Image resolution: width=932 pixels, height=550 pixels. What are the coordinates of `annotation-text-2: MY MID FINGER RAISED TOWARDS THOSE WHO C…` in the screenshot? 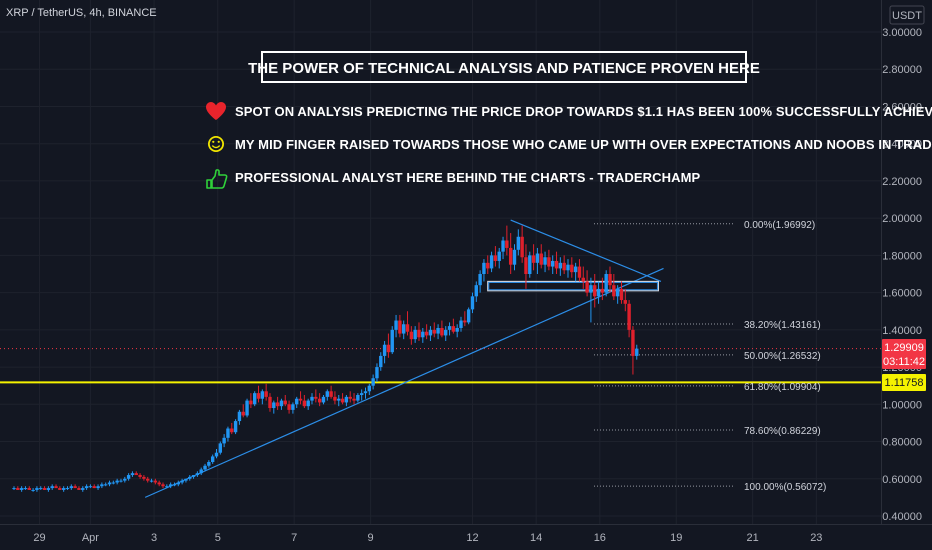 It's located at (583, 144).